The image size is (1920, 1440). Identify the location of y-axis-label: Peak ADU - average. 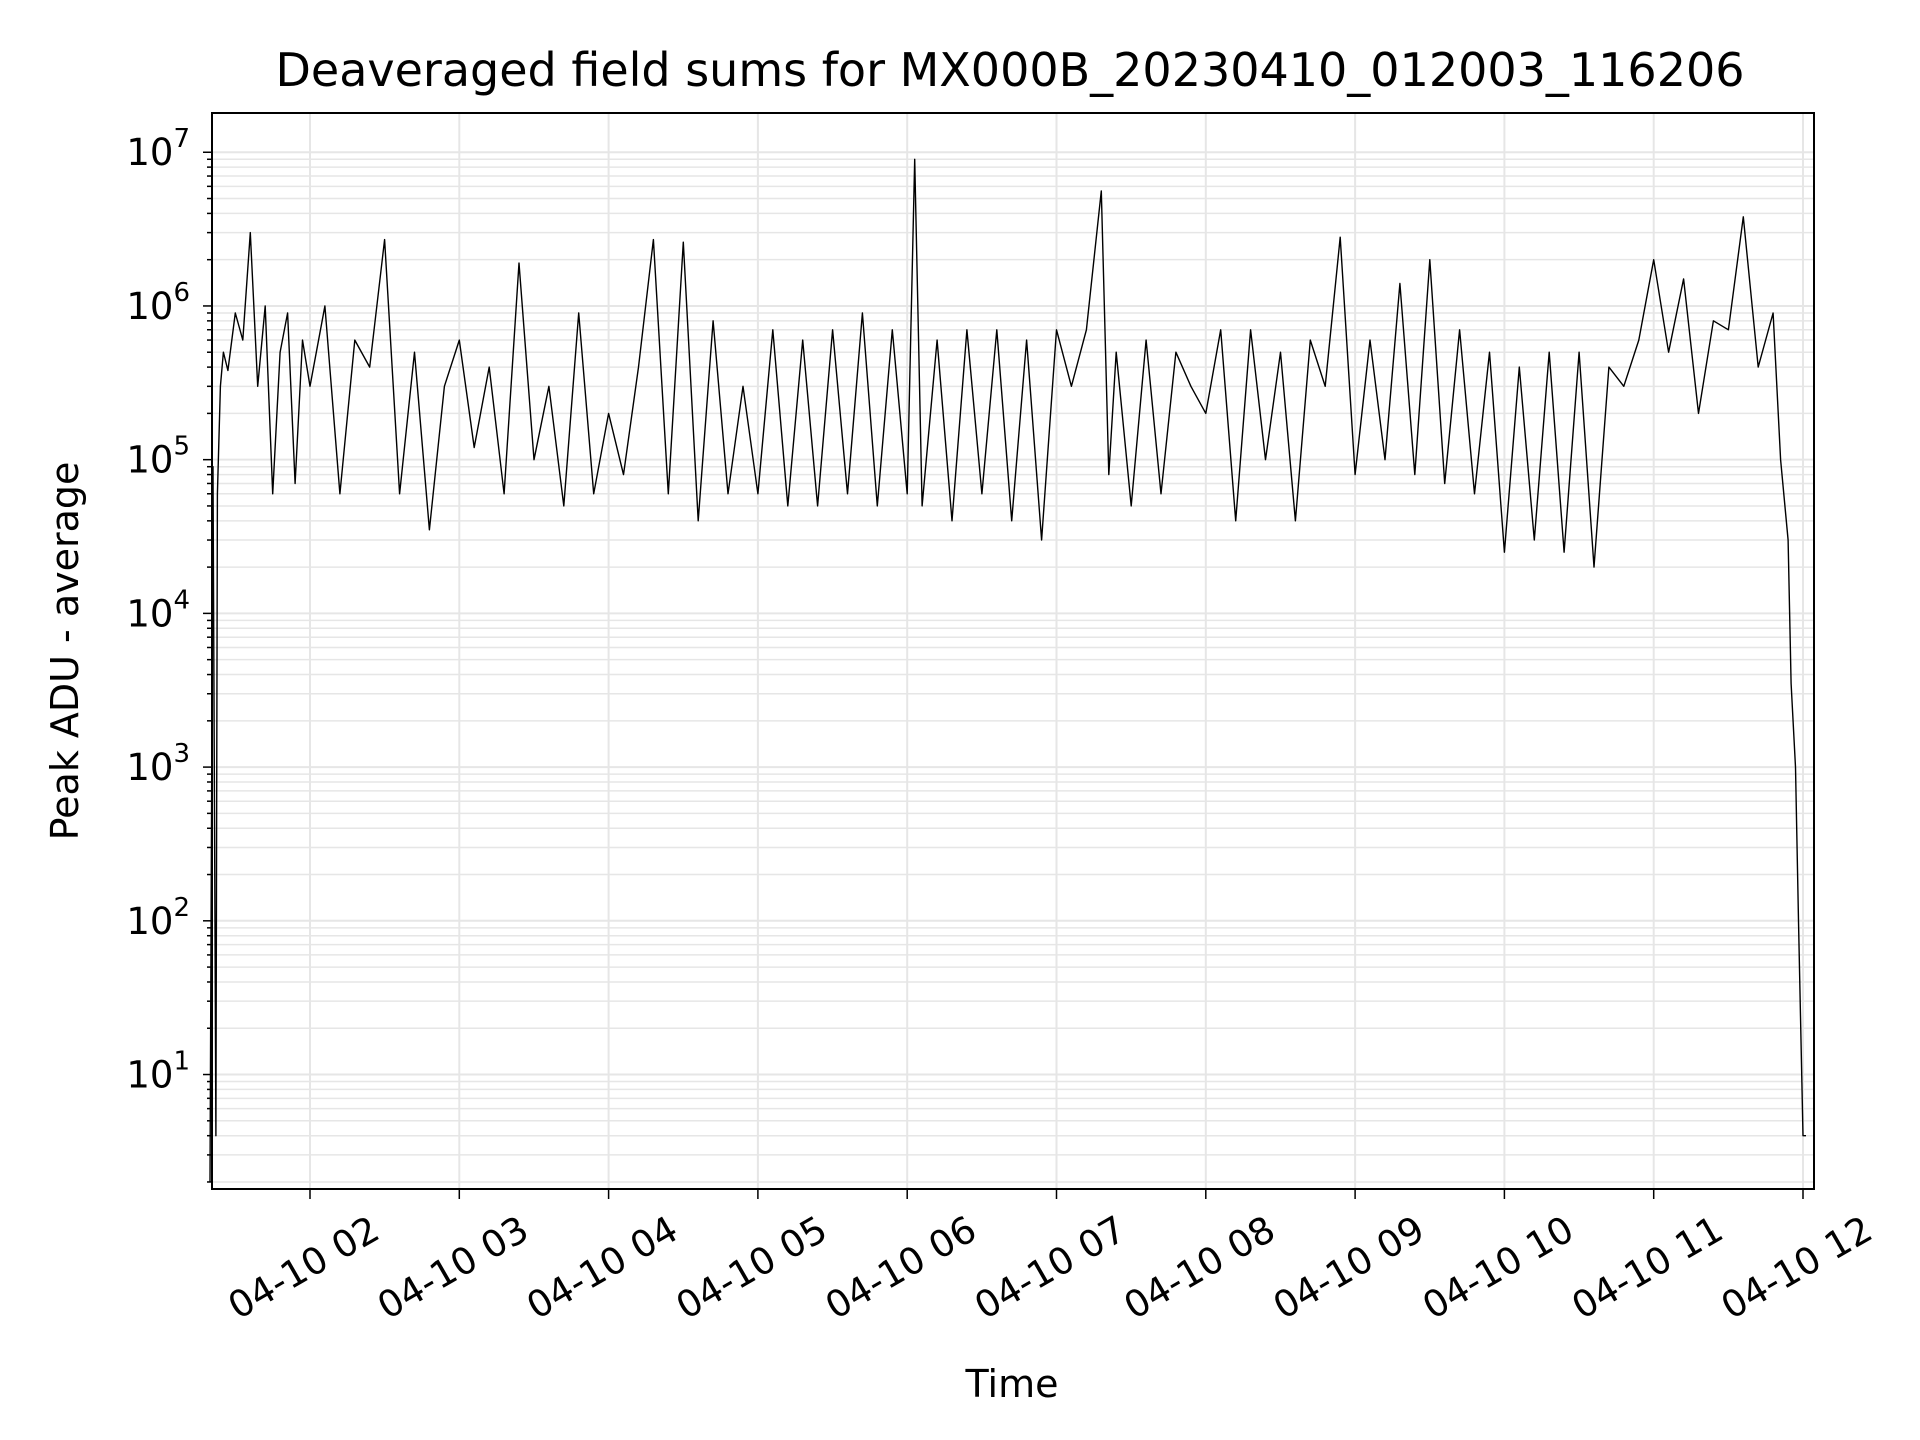
(65, 651).